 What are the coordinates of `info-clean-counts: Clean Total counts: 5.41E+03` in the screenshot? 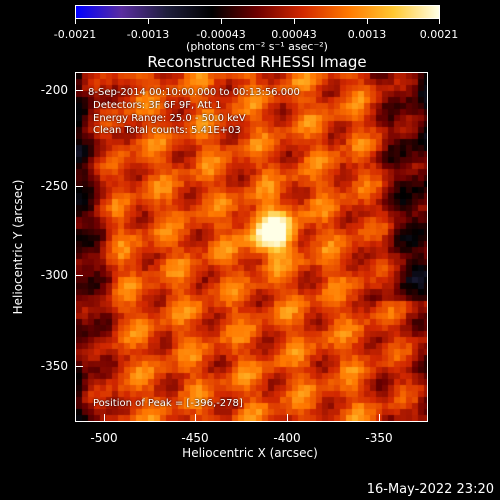 It's located at (167, 130).